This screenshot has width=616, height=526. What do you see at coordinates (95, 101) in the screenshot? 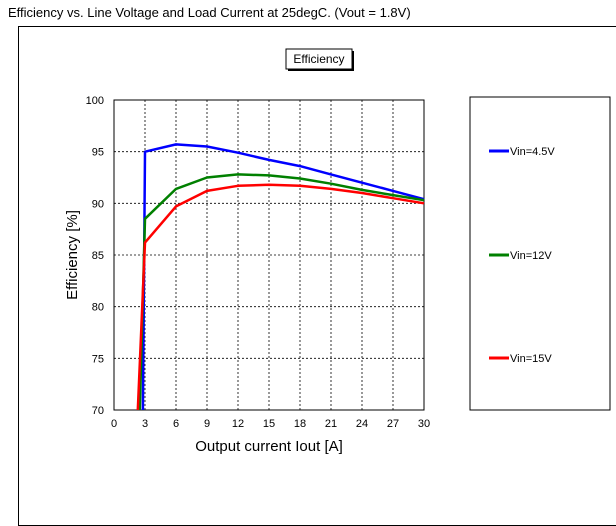
I see `y-tick-label: 100` at bounding box center [95, 101].